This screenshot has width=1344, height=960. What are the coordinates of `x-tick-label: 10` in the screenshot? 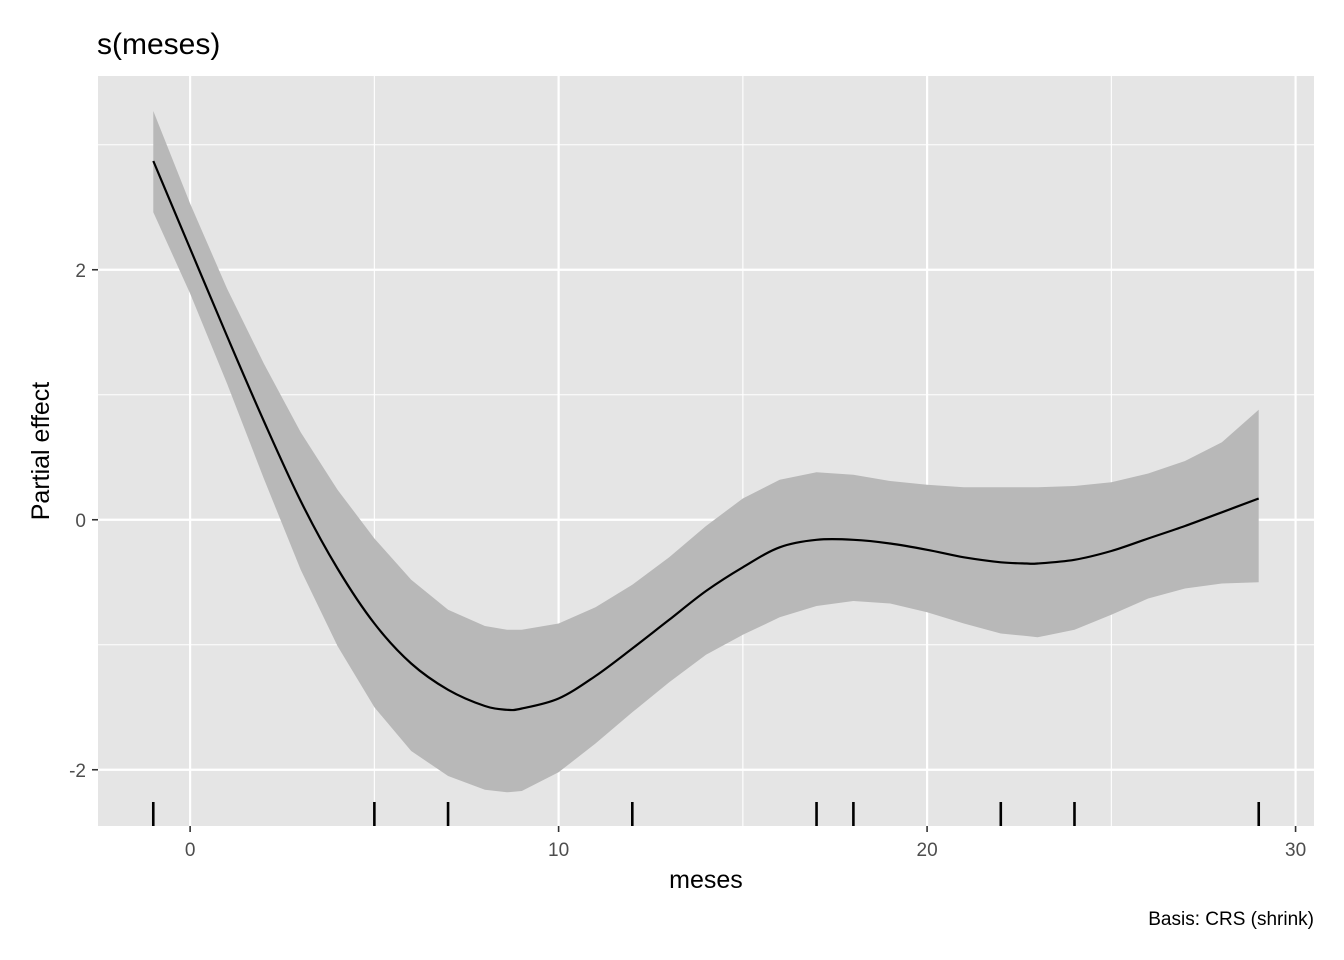 It's located at (558, 850).